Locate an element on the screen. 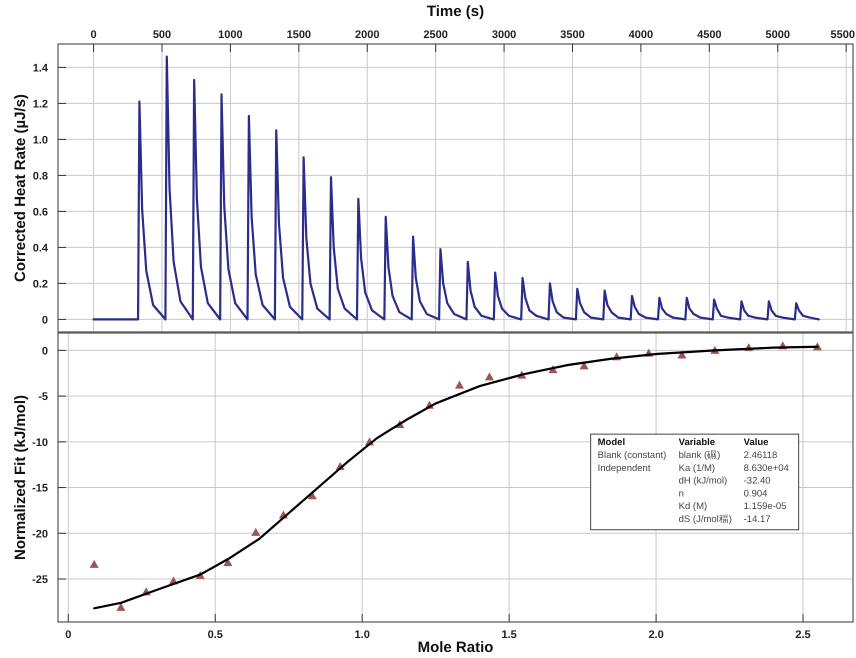 Image resolution: width=856 pixels, height=658 pixels. x-tick-label: 1000 is located at coordinates (230, 35).